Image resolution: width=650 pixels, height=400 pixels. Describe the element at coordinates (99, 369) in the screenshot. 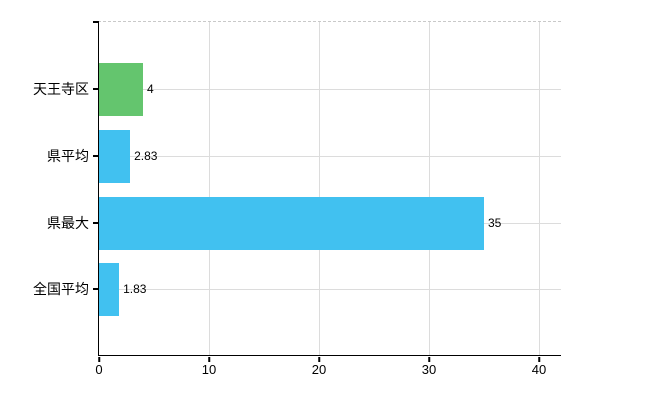

I see `x-tick-label: 0` at that location.